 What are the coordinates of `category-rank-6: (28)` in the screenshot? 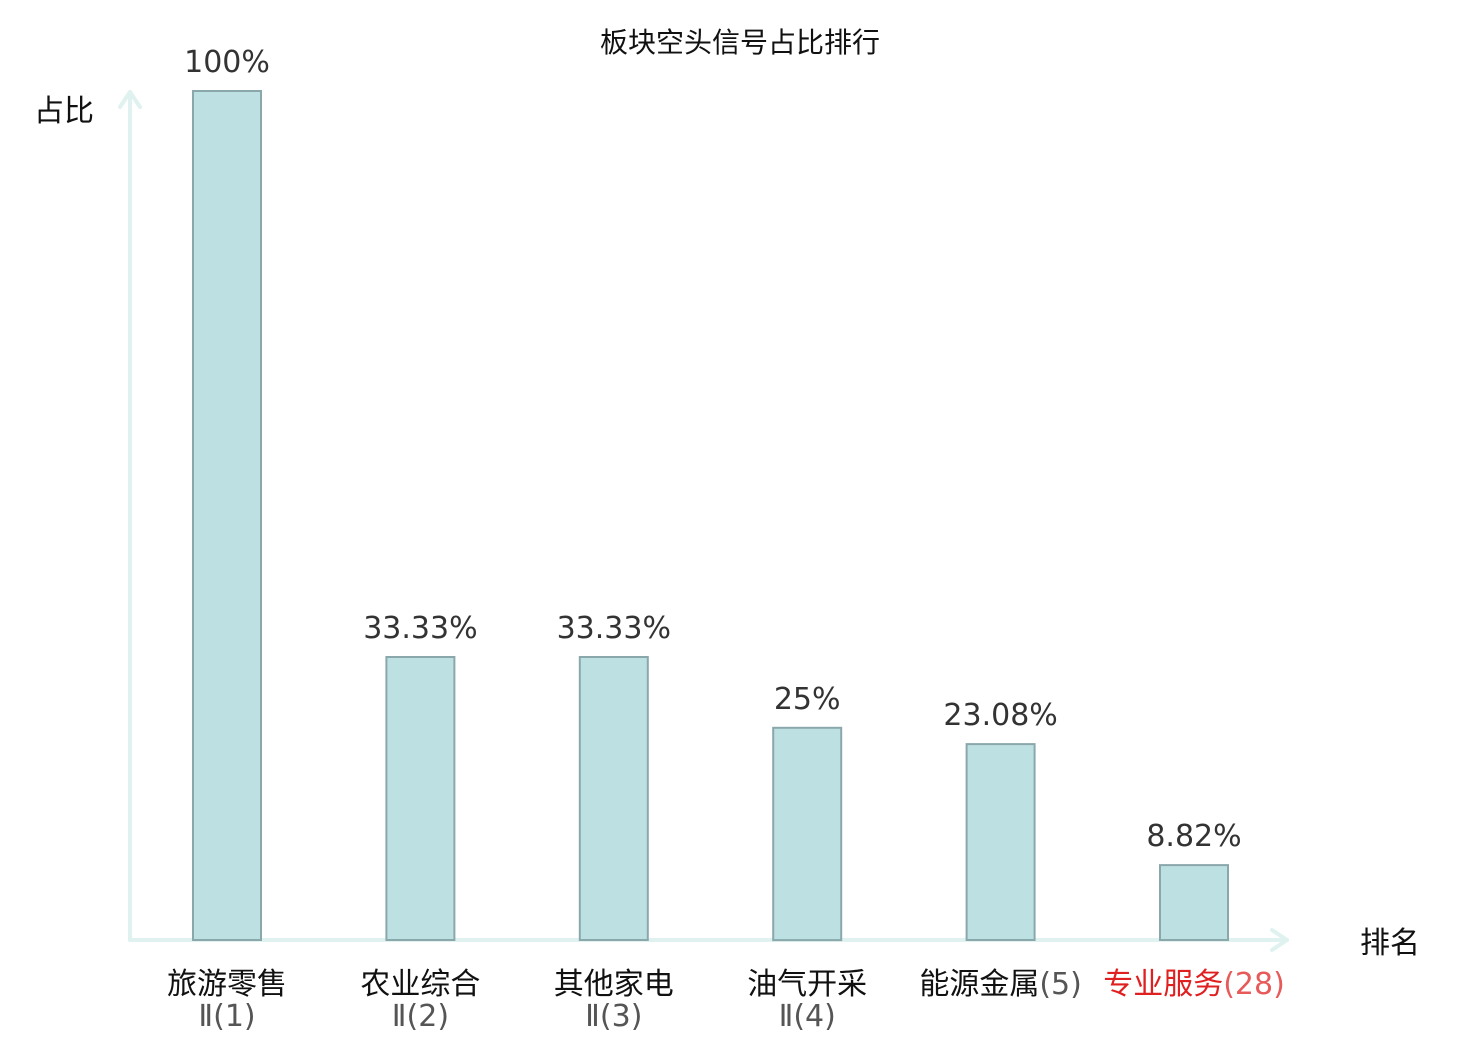 It's located at (1254, 984).